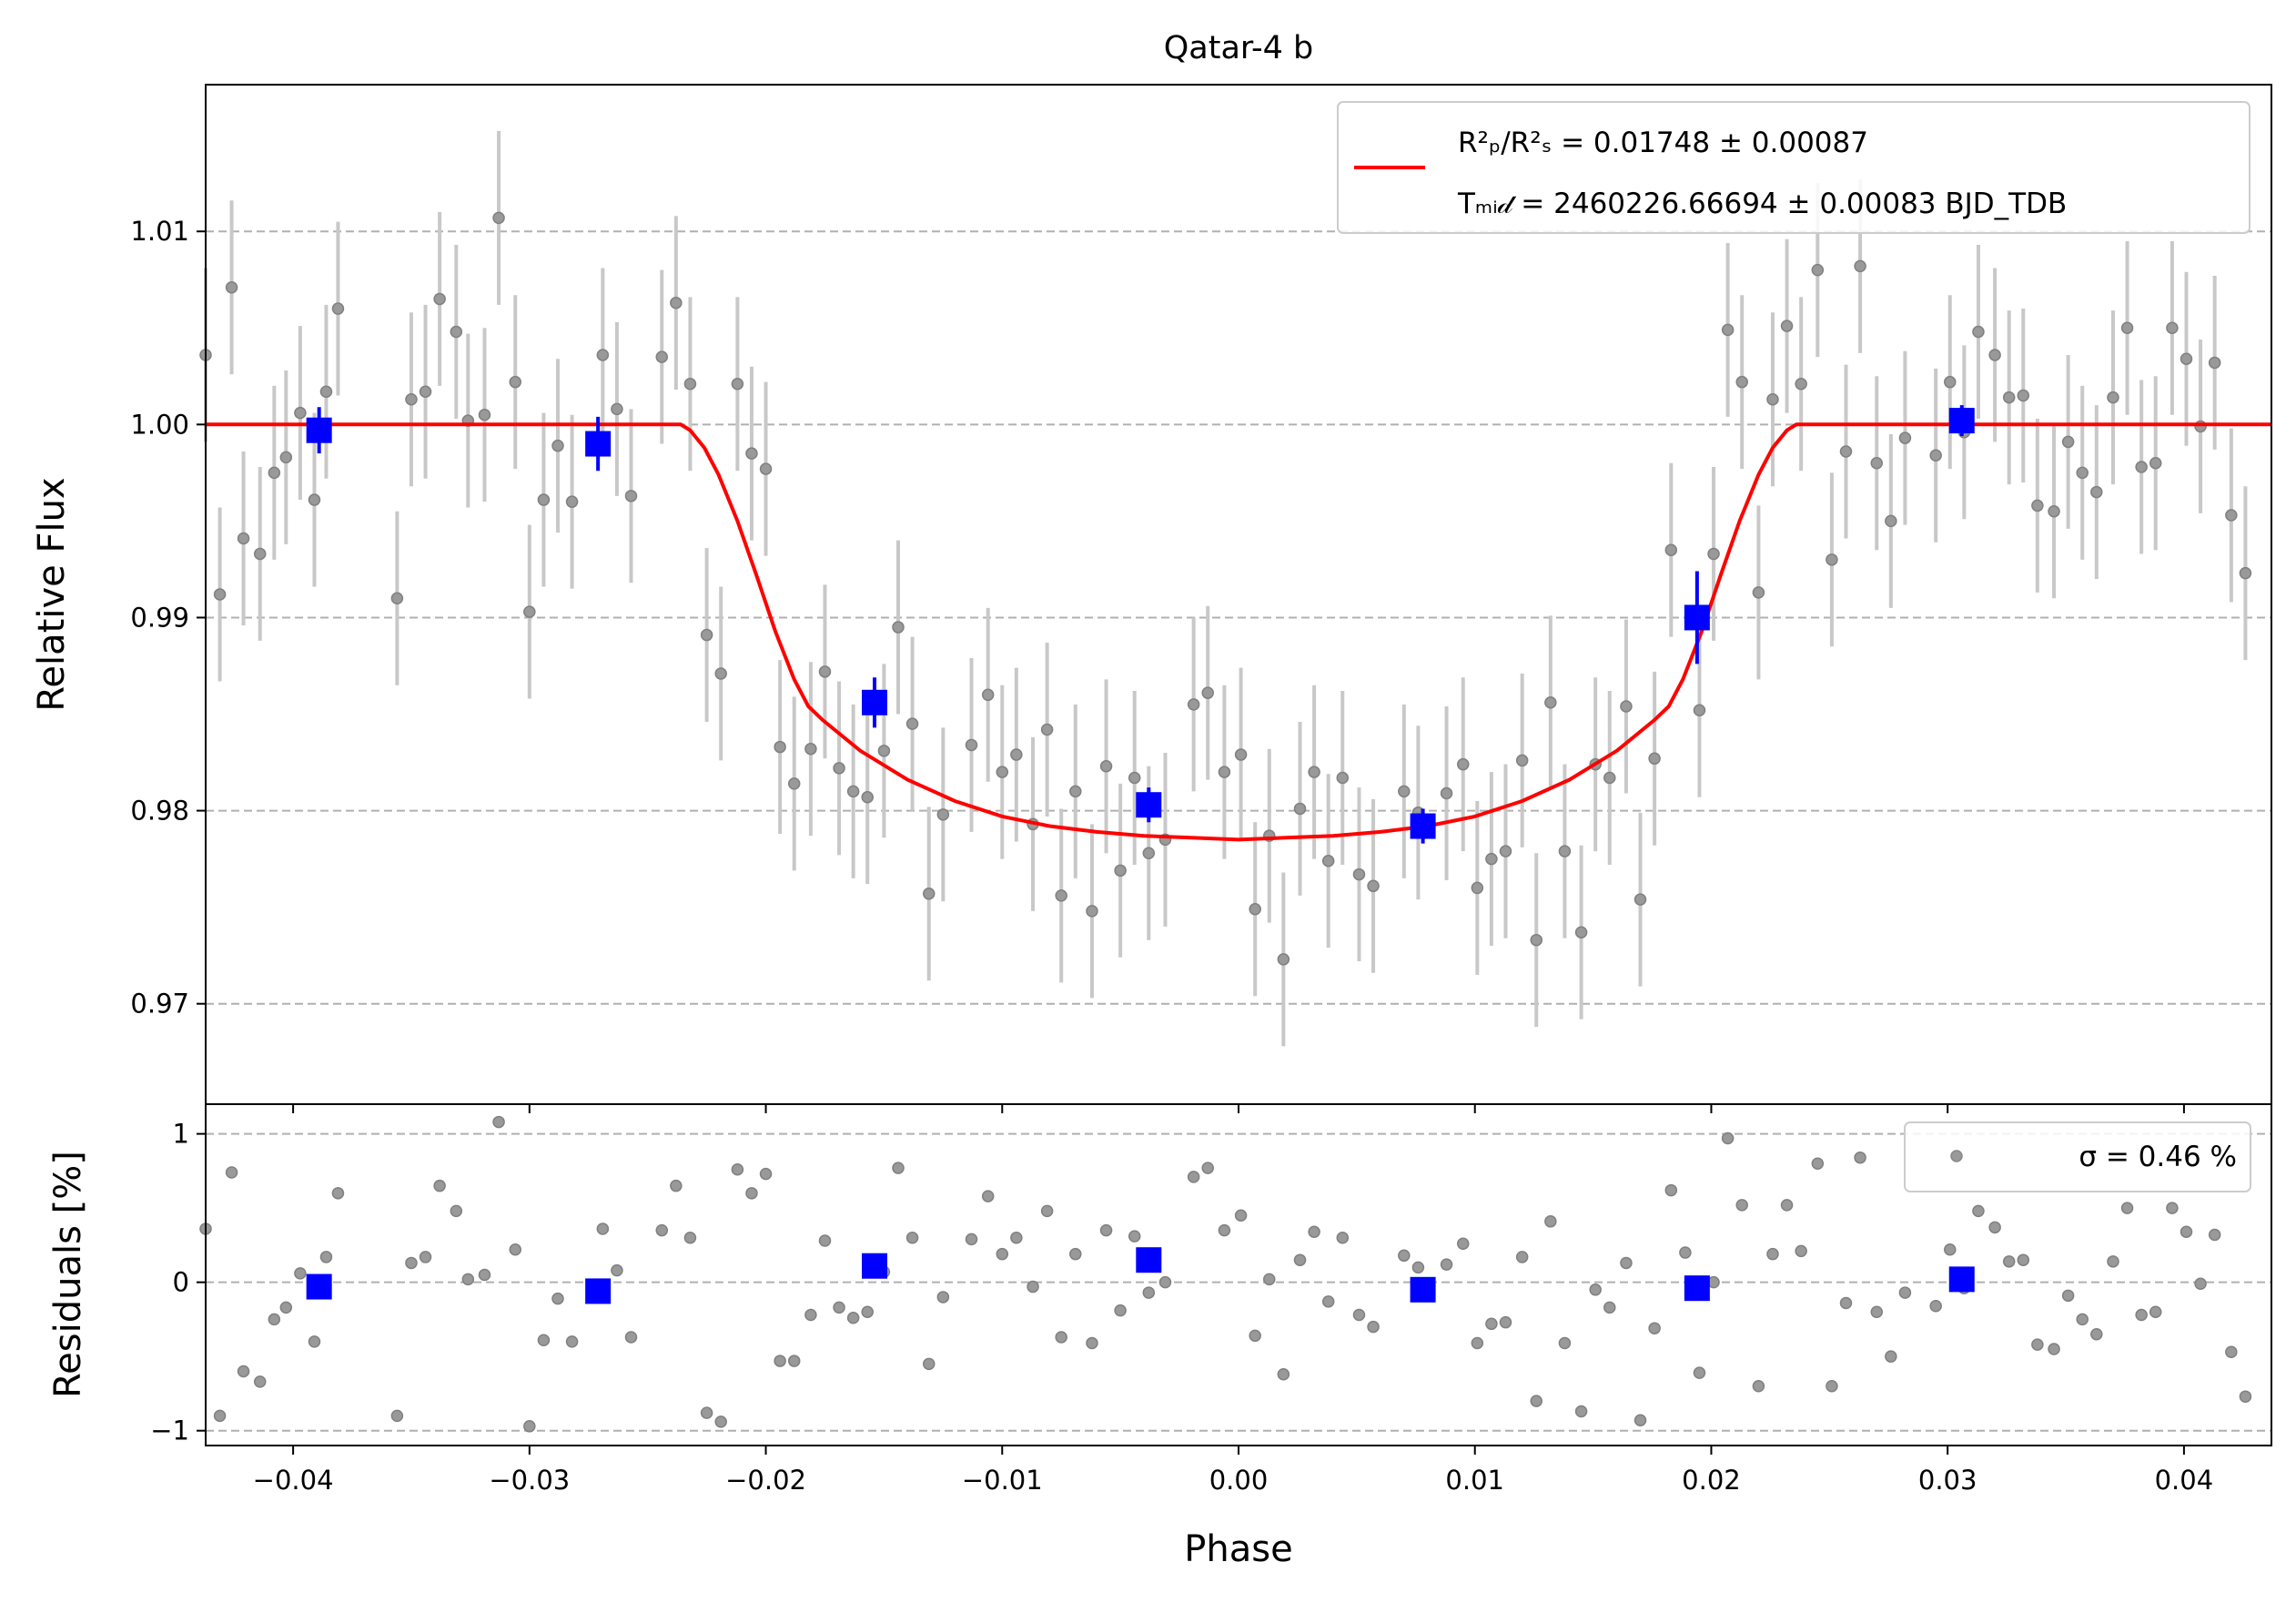 The image size is (2296, 1603). Describe the element at coordinates (160, 811) in the screenshot. I see `flux-y-tick-label: 0.98` at that location.